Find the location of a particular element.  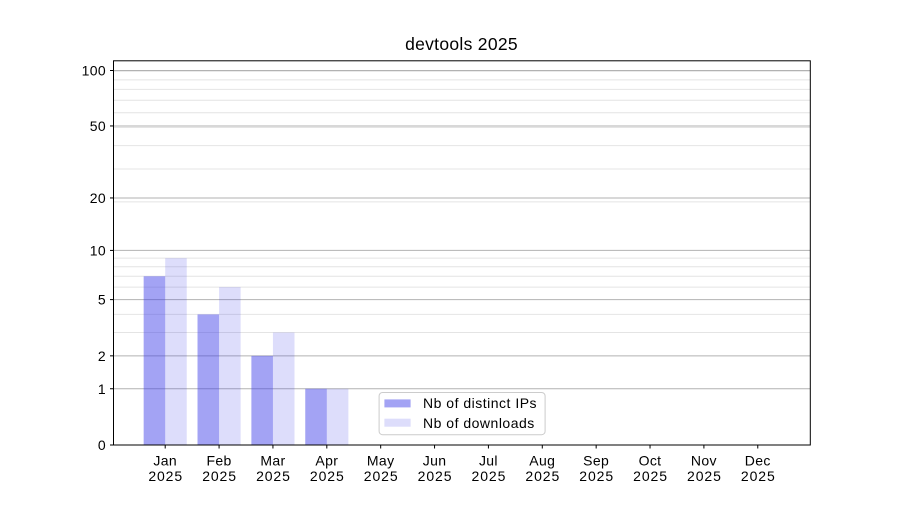

svg-text: 10 is located at coordinates (98, 250).